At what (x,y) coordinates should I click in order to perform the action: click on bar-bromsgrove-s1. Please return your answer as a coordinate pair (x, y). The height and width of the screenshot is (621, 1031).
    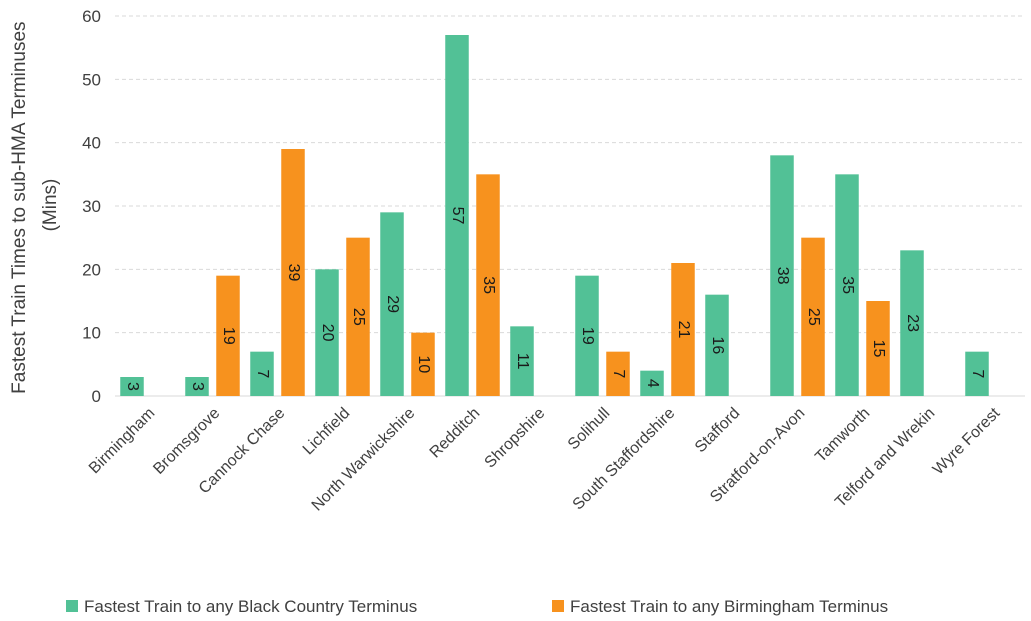
    Looking at the image, I should click on (197, 386).